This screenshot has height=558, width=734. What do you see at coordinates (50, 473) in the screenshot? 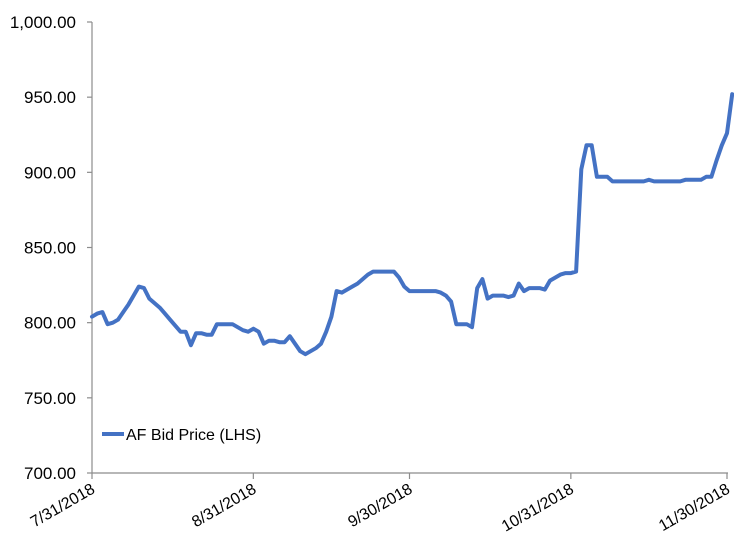
I see `y-tick-label: 700.00` at bounding box center [50, 473].